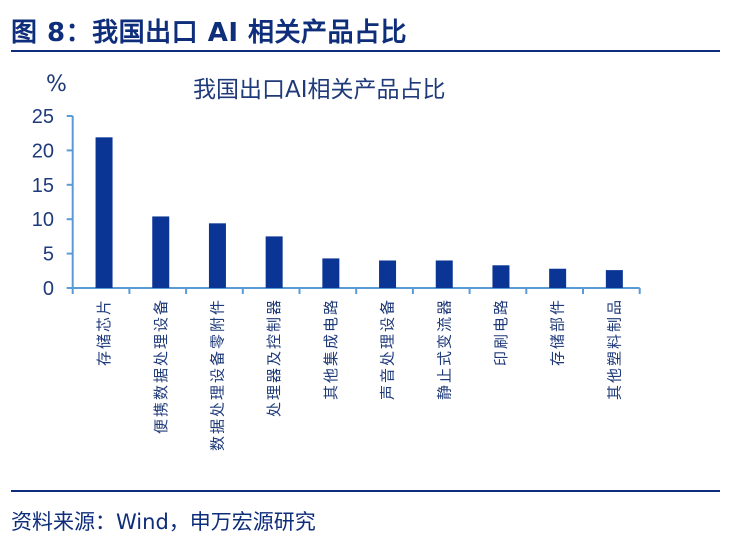  What do you see at coordinates (43, 186) in the screenshot?
I see `y-tick-label: 15` at bounding box center [43, 186].